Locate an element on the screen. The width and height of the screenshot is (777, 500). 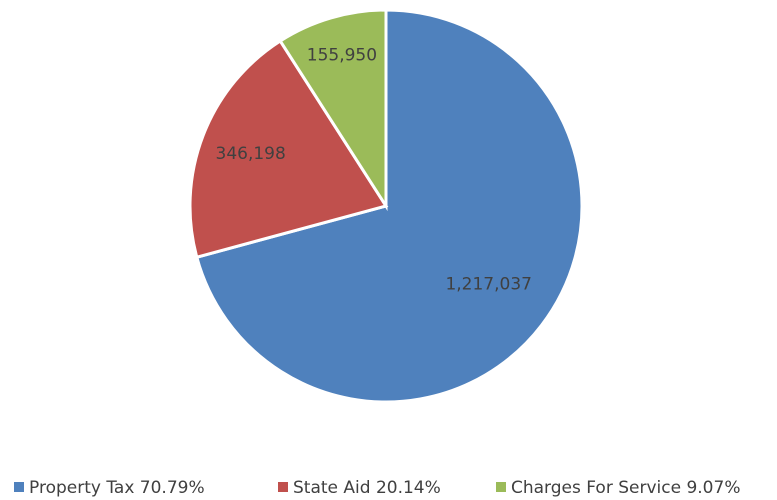
data-label: 346,198 is located at coordinates (251, 154).